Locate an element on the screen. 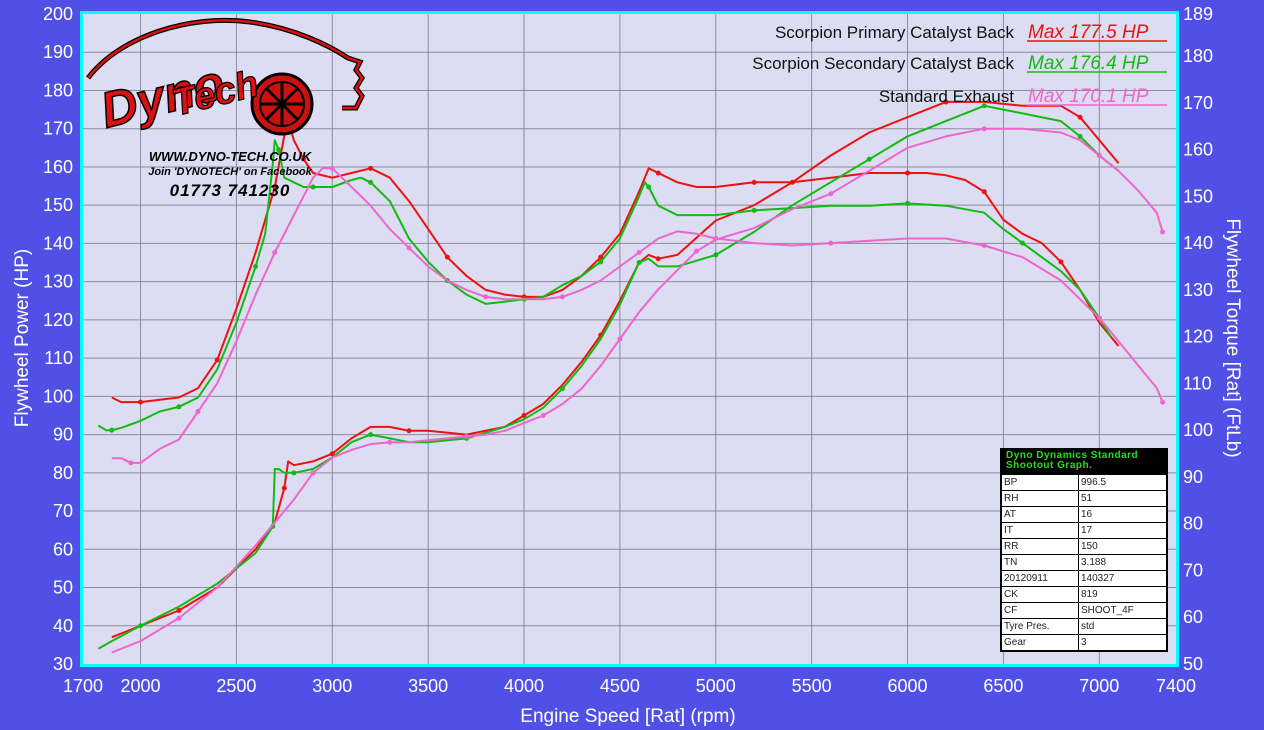  legend-max-standard: Max 170.1 HP is located at coordinates (1088, 96).